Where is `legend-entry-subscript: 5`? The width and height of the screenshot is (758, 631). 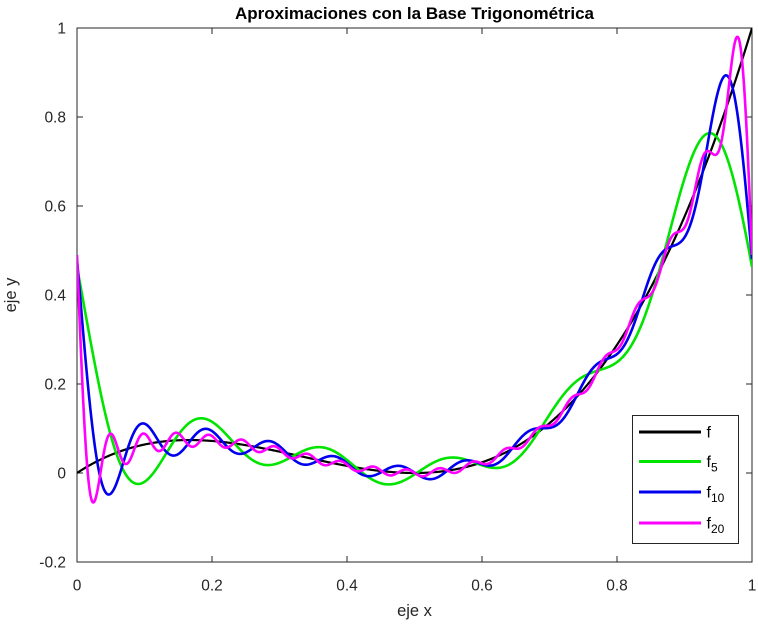 legend-entry-subscript: 5 is located at coordinates (714, 468).